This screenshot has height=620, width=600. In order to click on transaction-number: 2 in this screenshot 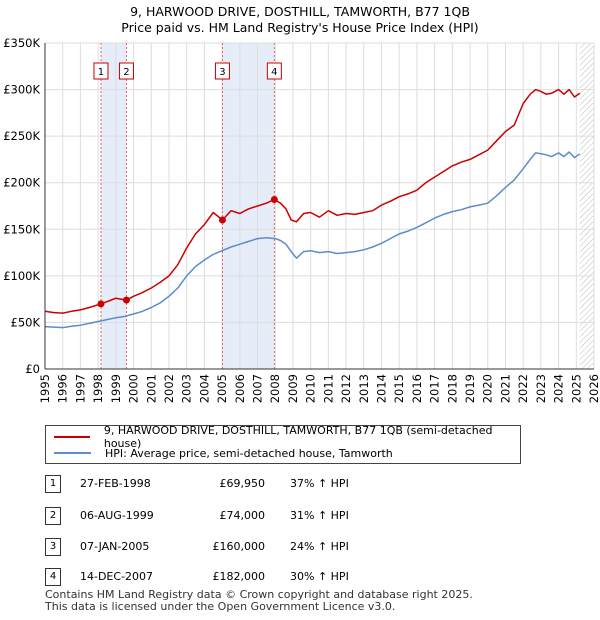, I will do `click(53, 516)`.